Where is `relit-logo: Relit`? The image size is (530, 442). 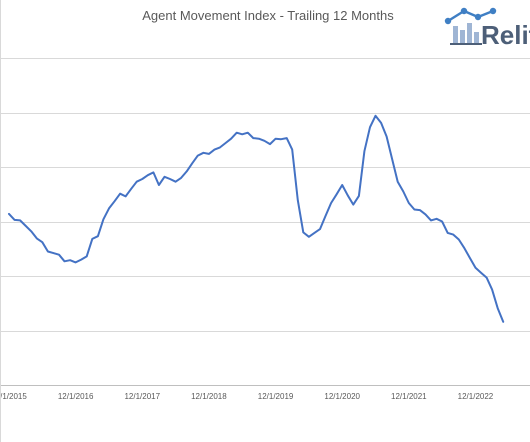 relit-logo: Relit is located at coordinates (487, 28).